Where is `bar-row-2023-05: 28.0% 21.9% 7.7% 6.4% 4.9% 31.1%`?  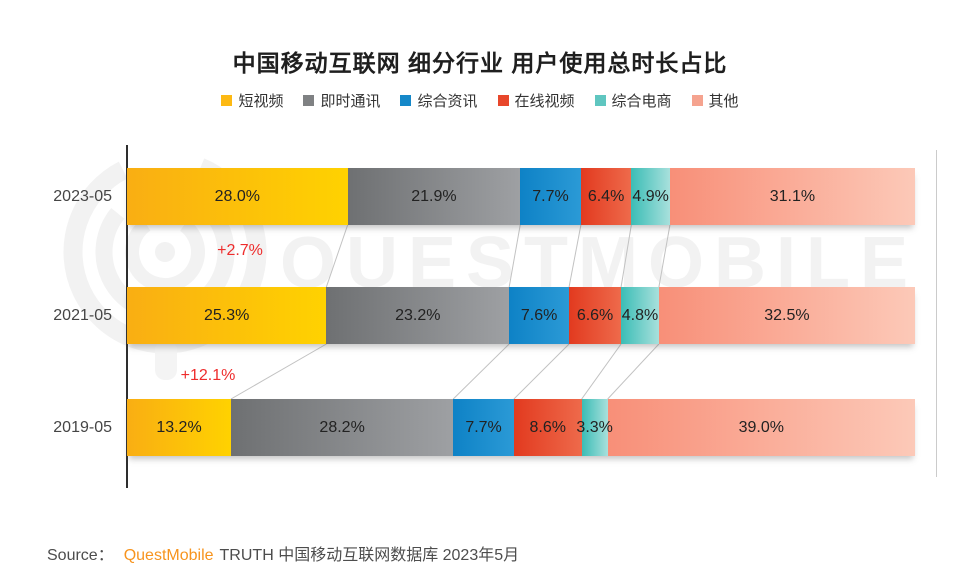 bar-row-2023-05: 28.0% 21.9% 7.7% 6.4% 4.9% 31.1% is located at coordinates (521, 196).